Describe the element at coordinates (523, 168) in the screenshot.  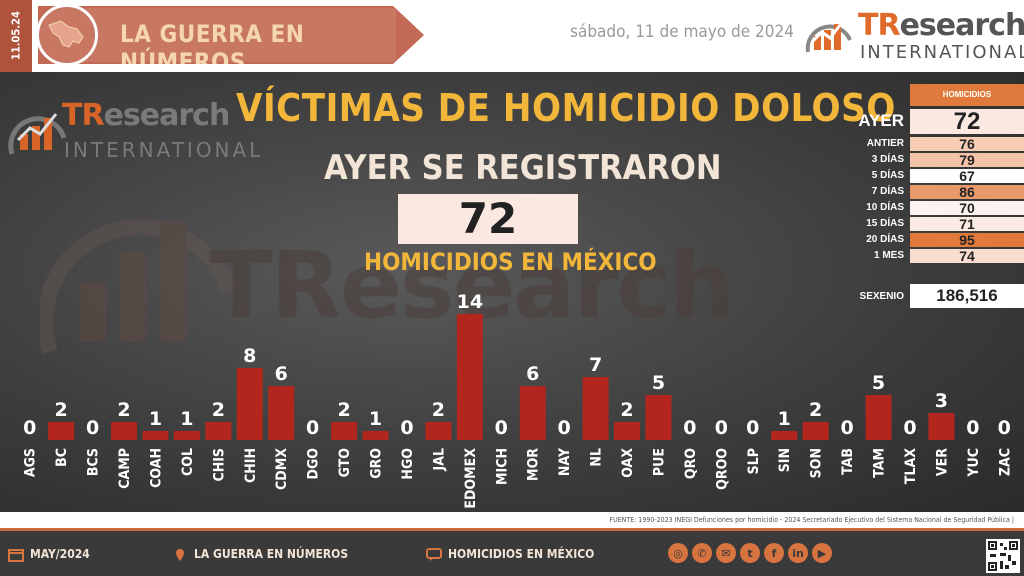
I see `subtitle: AYER SE REGISTRARON` at that location.